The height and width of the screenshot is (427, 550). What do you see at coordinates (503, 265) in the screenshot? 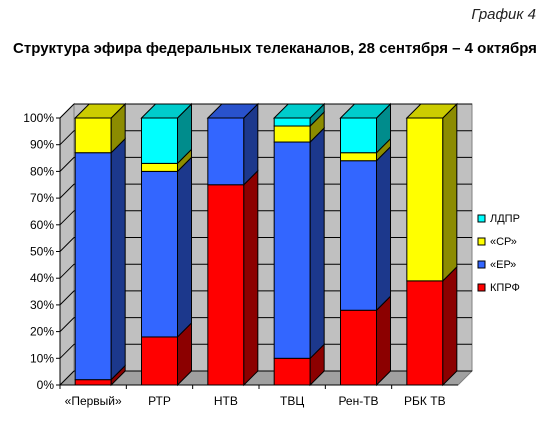
I see `legend-label: «ЕР»` at bounding box center [503, 265].